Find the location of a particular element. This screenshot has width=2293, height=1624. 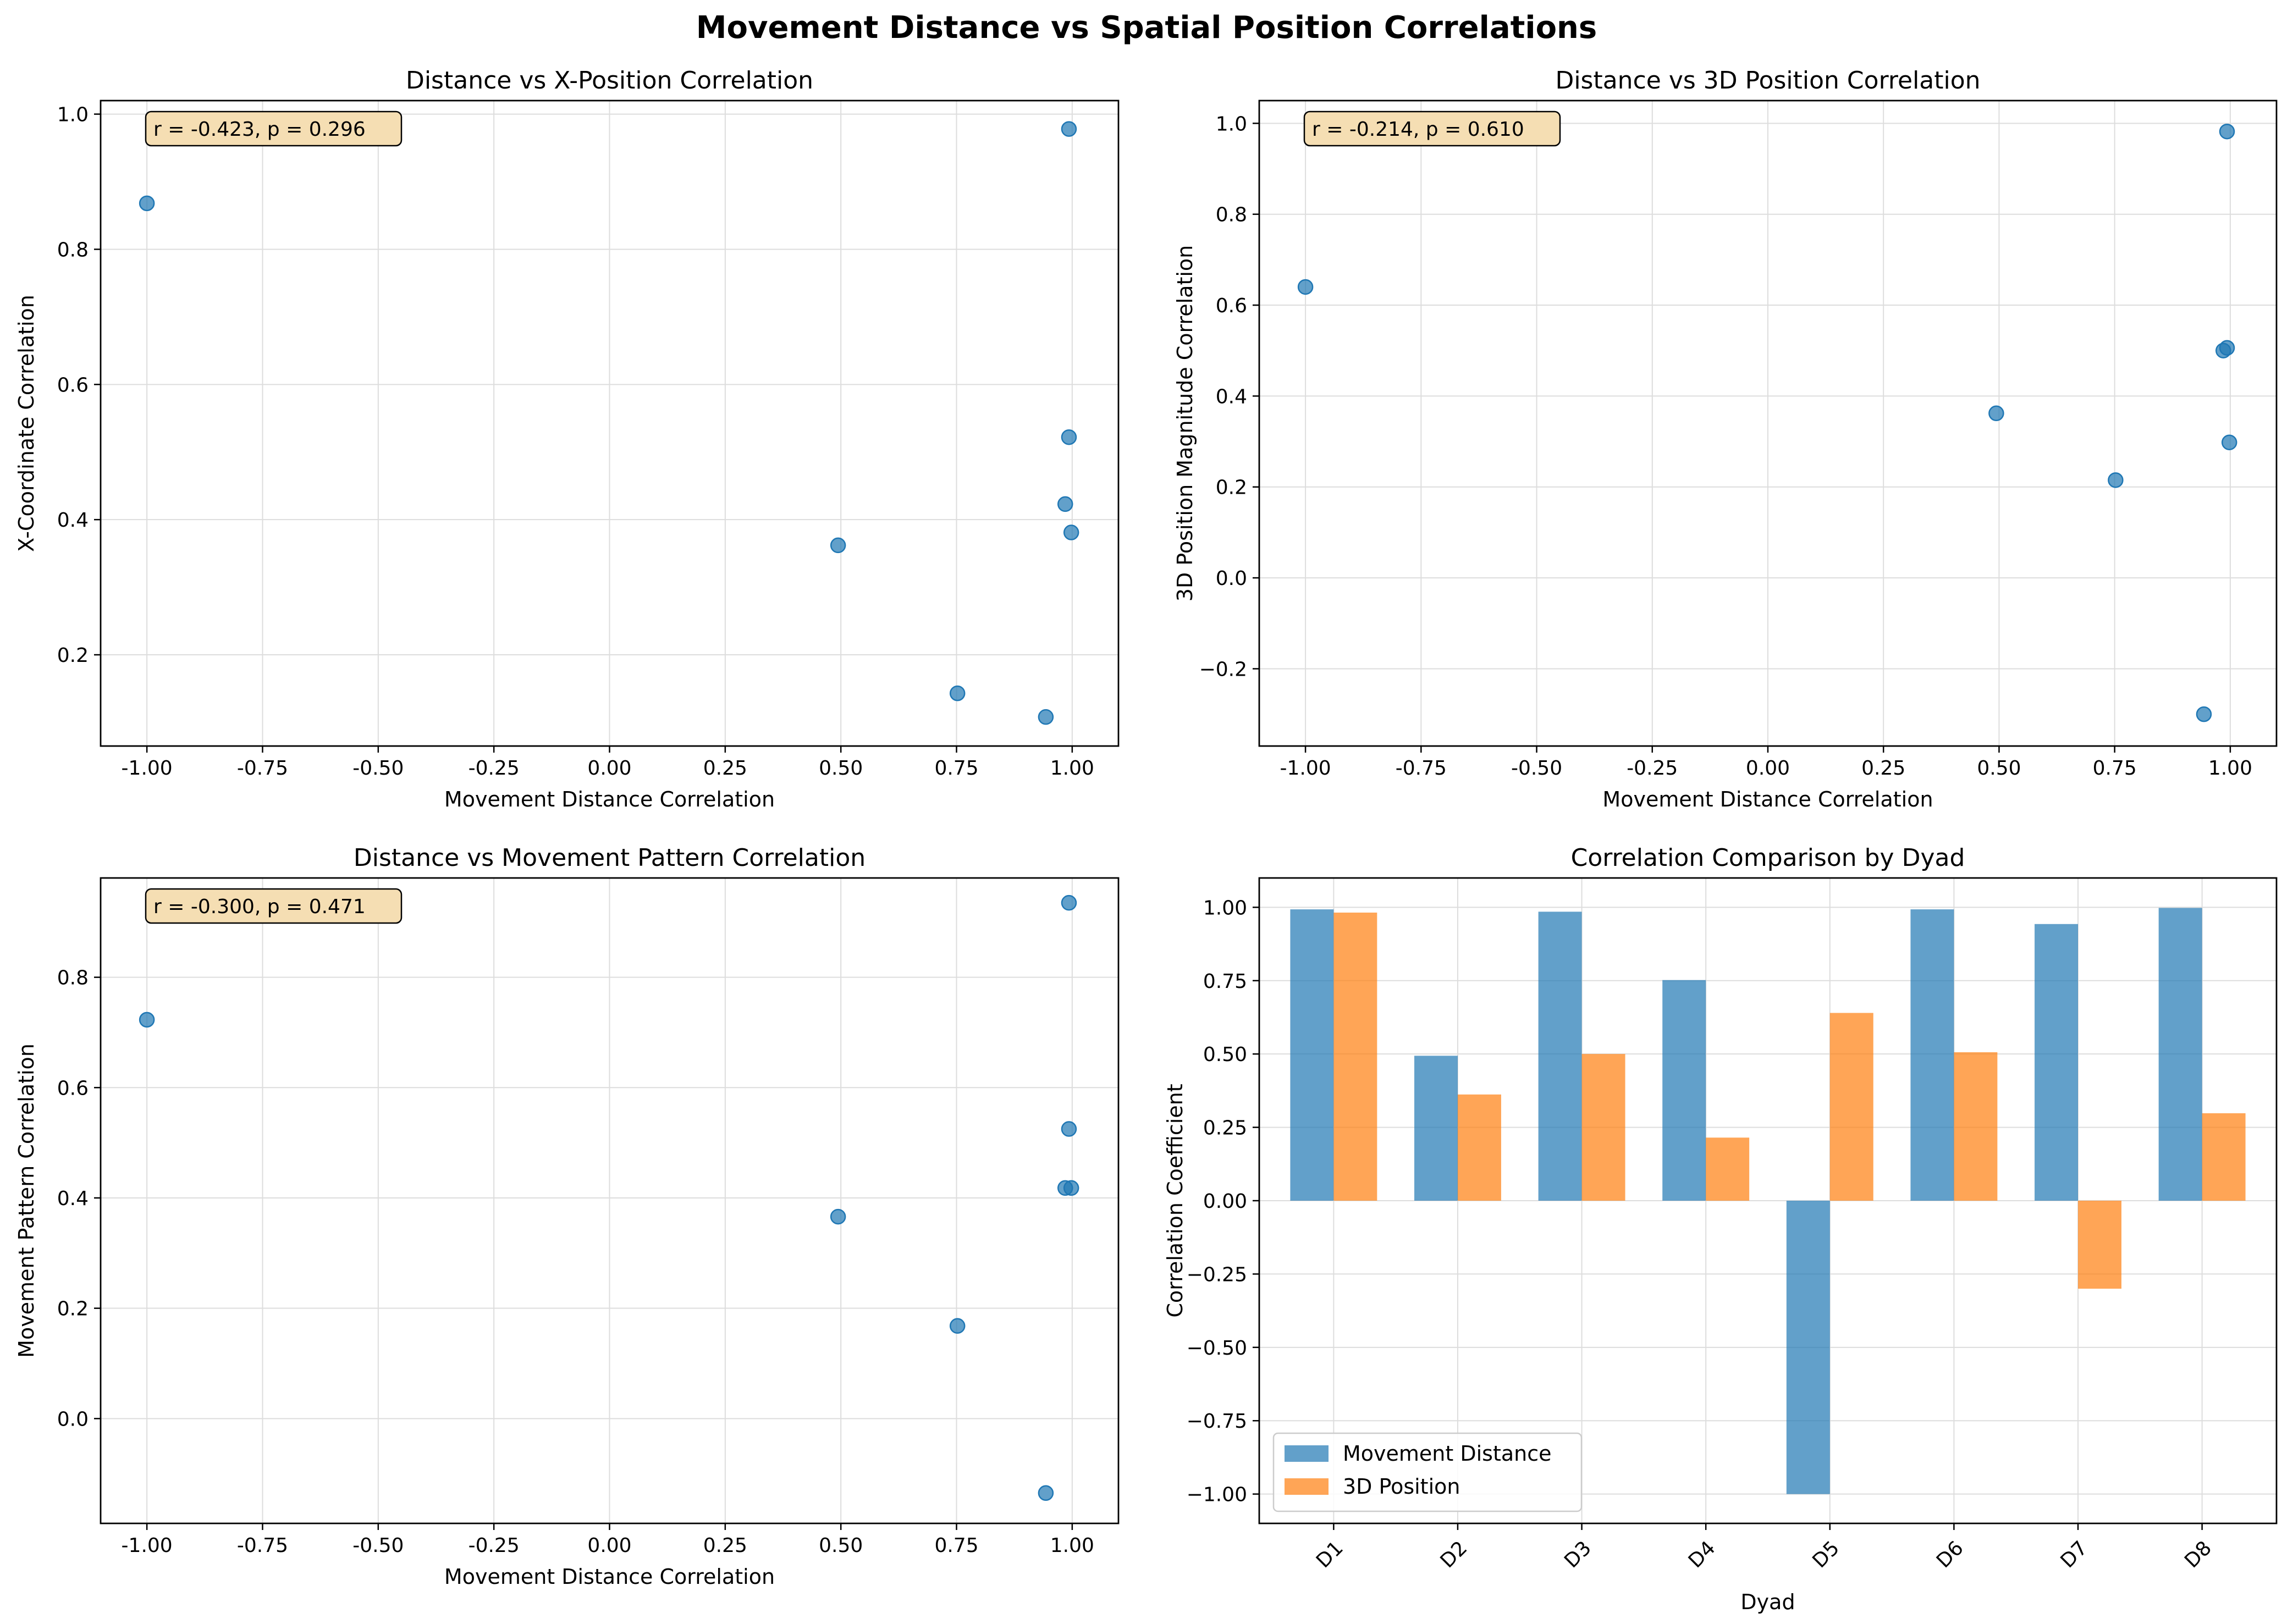

y-axis-label: X-Coordinate Correlation is located at coordinates (26, 423).